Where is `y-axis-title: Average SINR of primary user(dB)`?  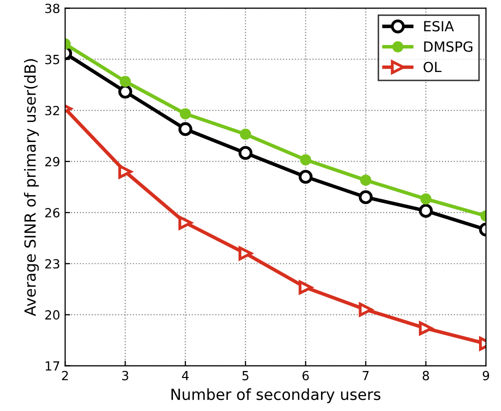 y-axis-title: Average SINR of primary user(dB) is located at coordinates (31, 187).